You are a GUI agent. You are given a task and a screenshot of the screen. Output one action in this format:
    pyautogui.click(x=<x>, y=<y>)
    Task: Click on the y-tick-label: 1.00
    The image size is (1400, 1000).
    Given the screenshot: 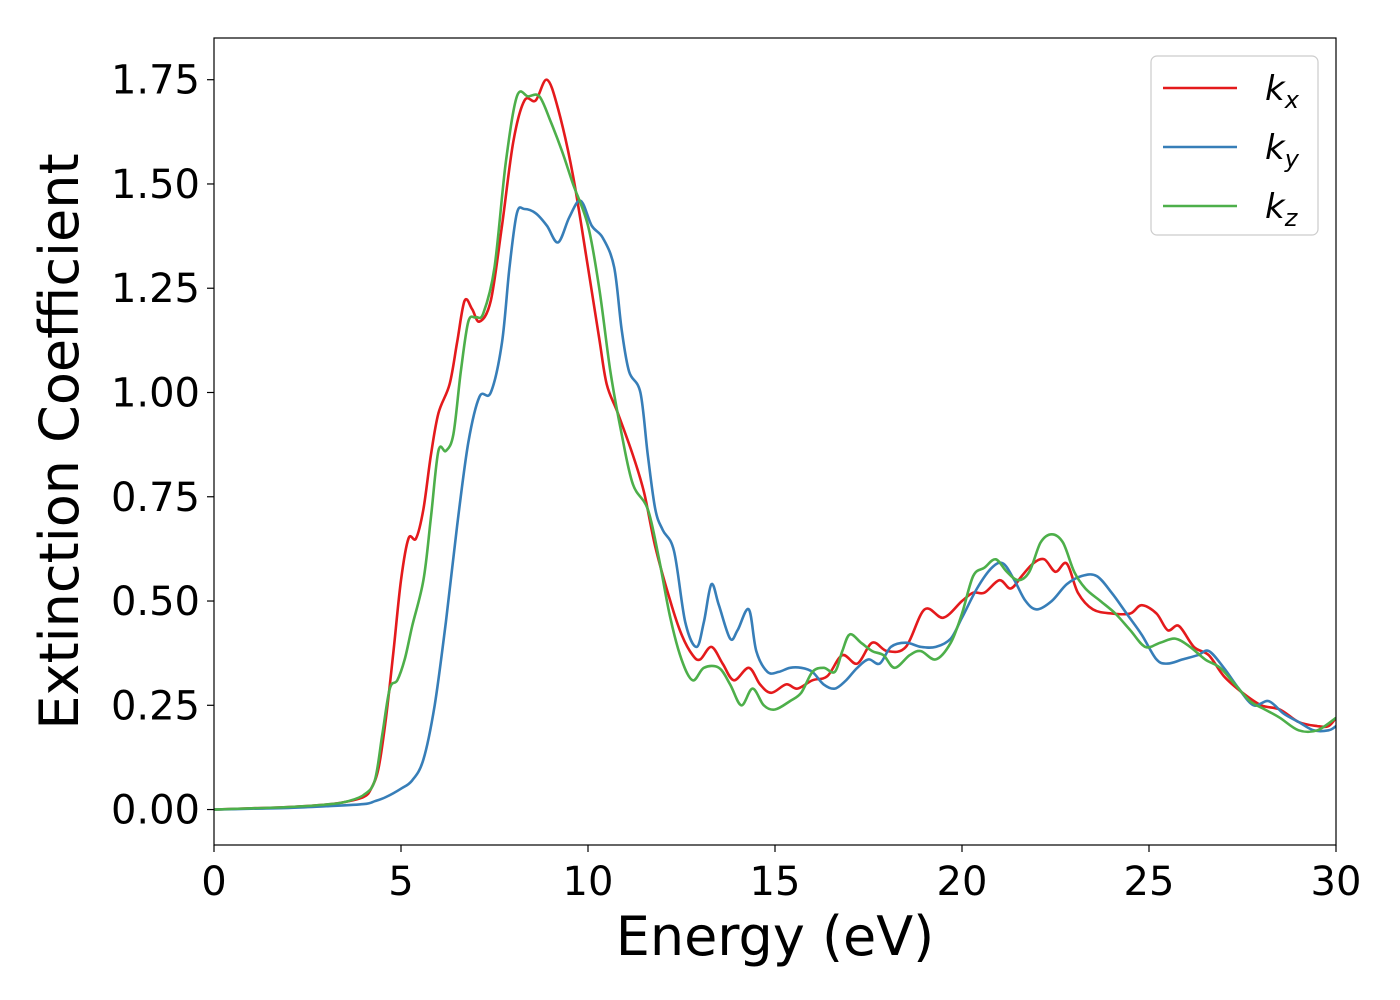 What is the action you would take?
    pyautogui.click(x=155, y=393)
    